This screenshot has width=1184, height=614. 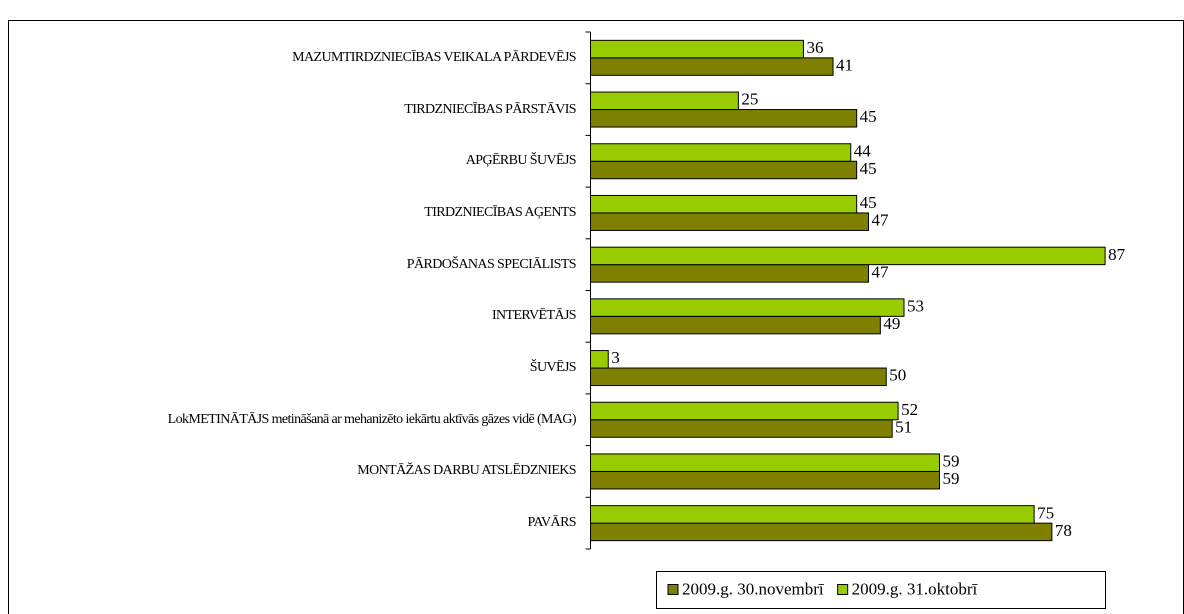 What do you see at coordinates (749, 99) in the screenshot?
I see `value-label: 25` at bounding box center [749, 99].